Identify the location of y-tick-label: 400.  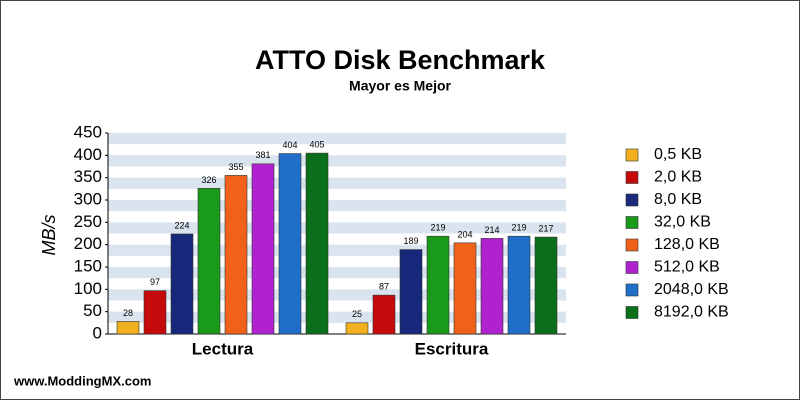
(88, 154).